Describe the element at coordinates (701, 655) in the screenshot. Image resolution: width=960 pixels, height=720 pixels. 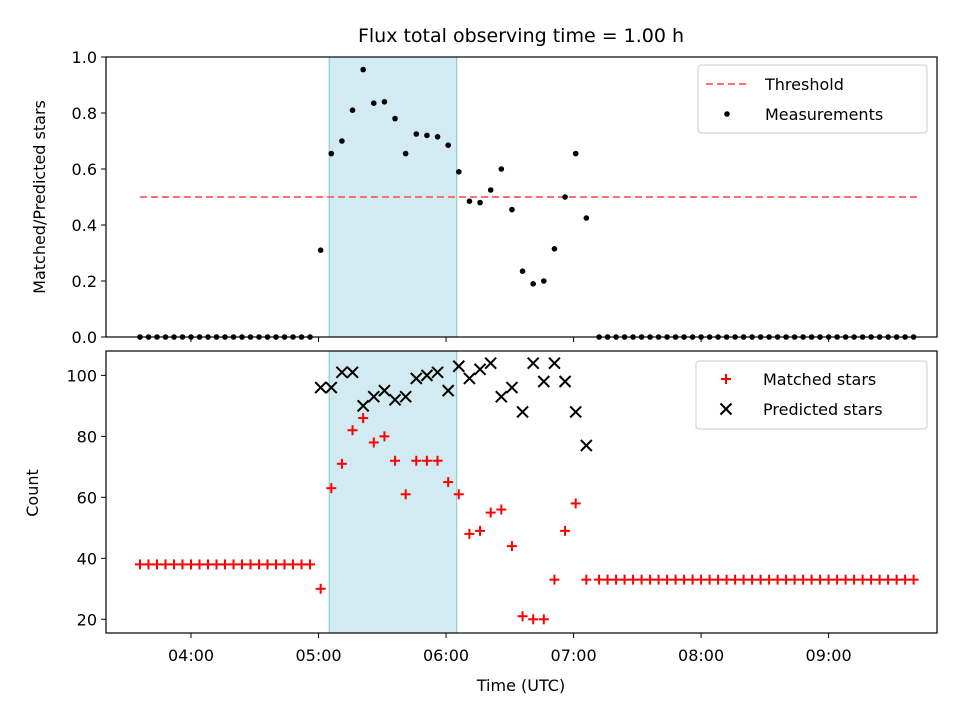
I see `bottom-x-tick-label: 08:00` at that location.